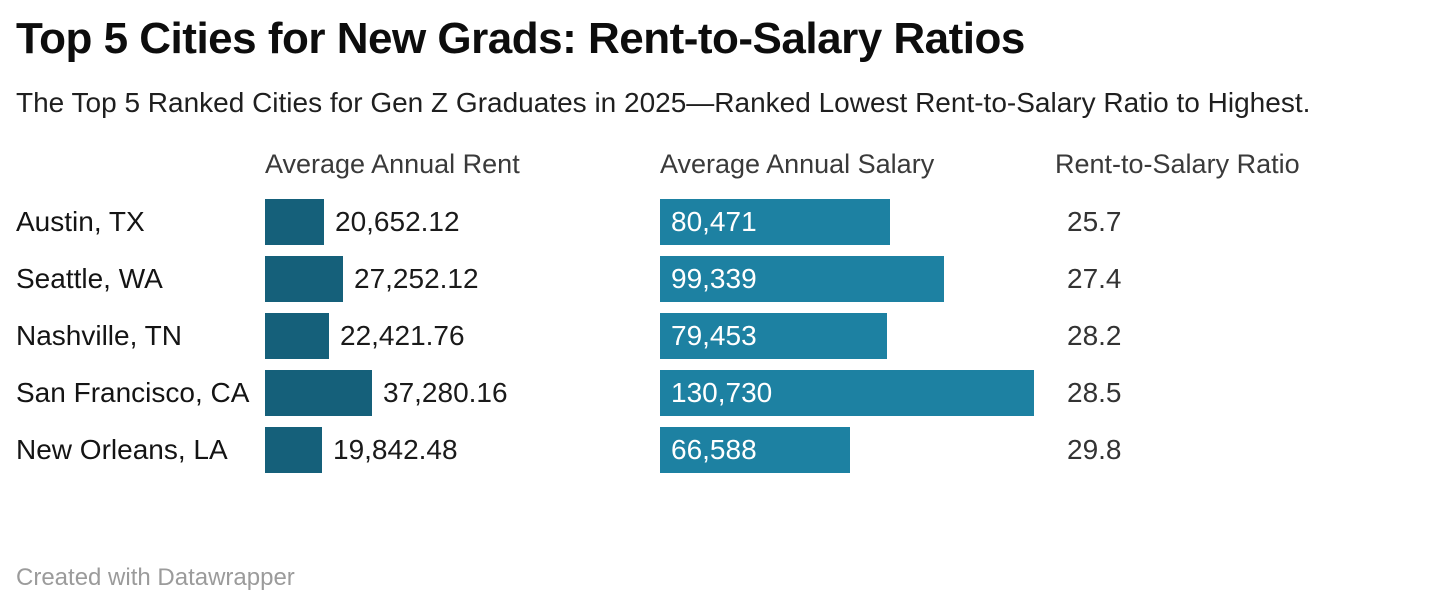 The image size is (1440, 606). What do you see at coordinates (122, 449) in the screenshot?
I see `row-label: New Orleans, LA` at bounding box center [122, 449].